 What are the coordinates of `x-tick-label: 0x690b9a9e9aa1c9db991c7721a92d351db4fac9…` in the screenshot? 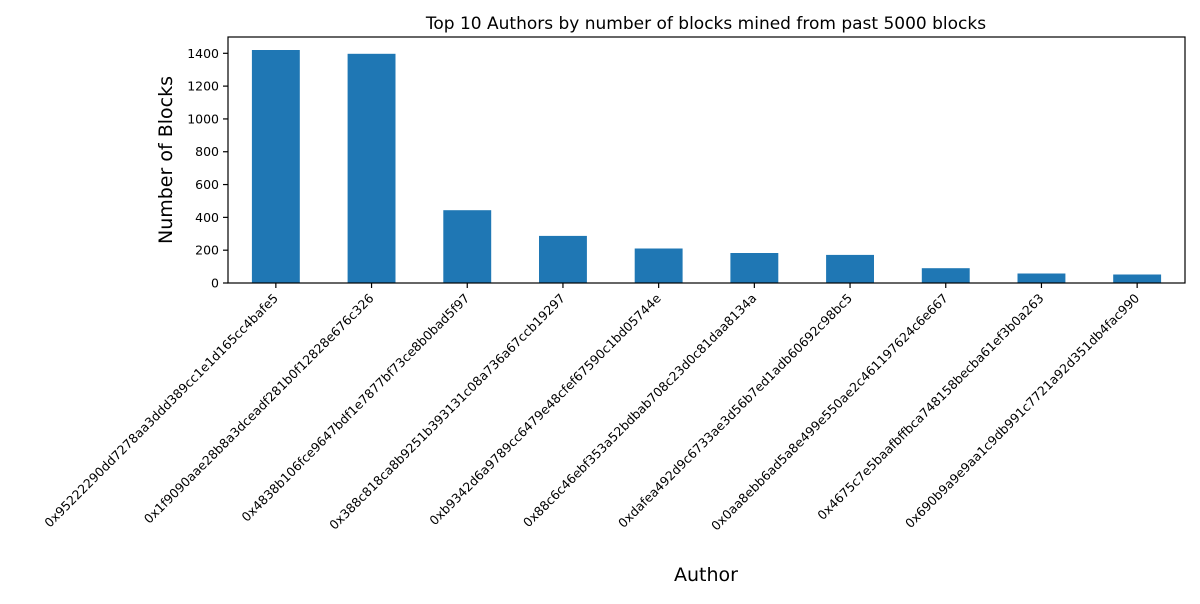 It's located at (1022, 410).